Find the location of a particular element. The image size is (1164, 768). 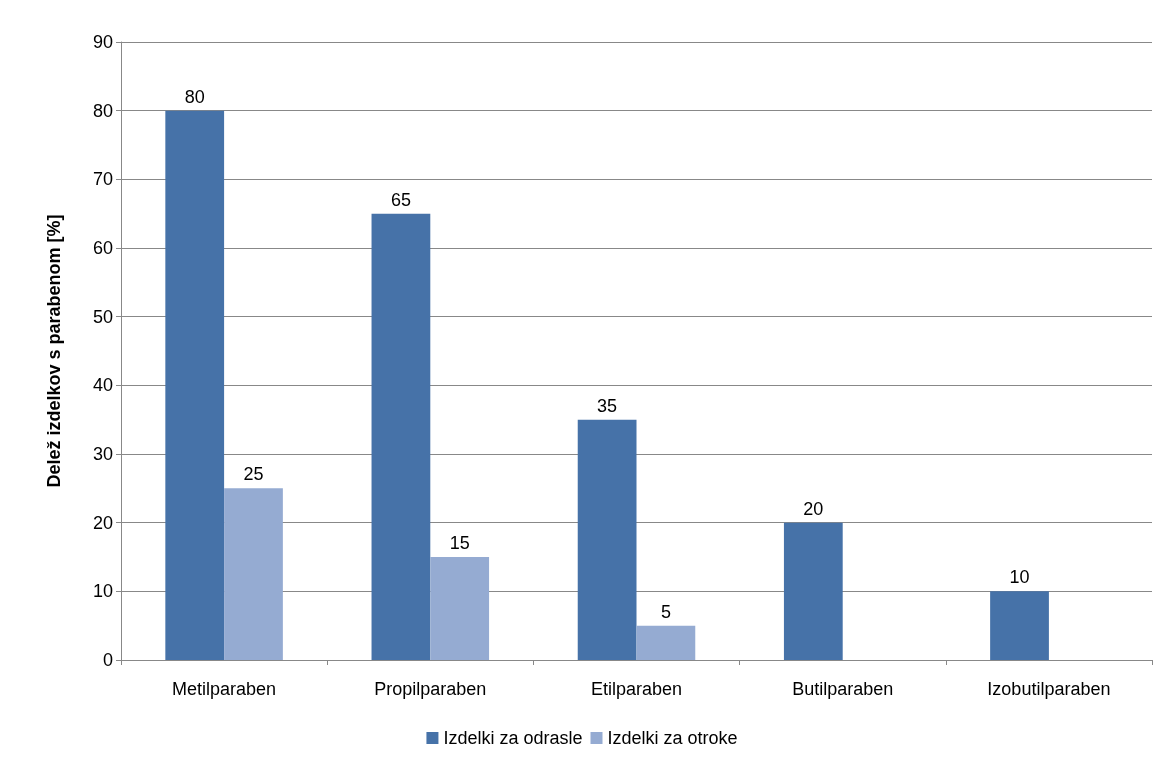

x-tick-label: Izobutilparaben is located at coordinates (1049, 689).